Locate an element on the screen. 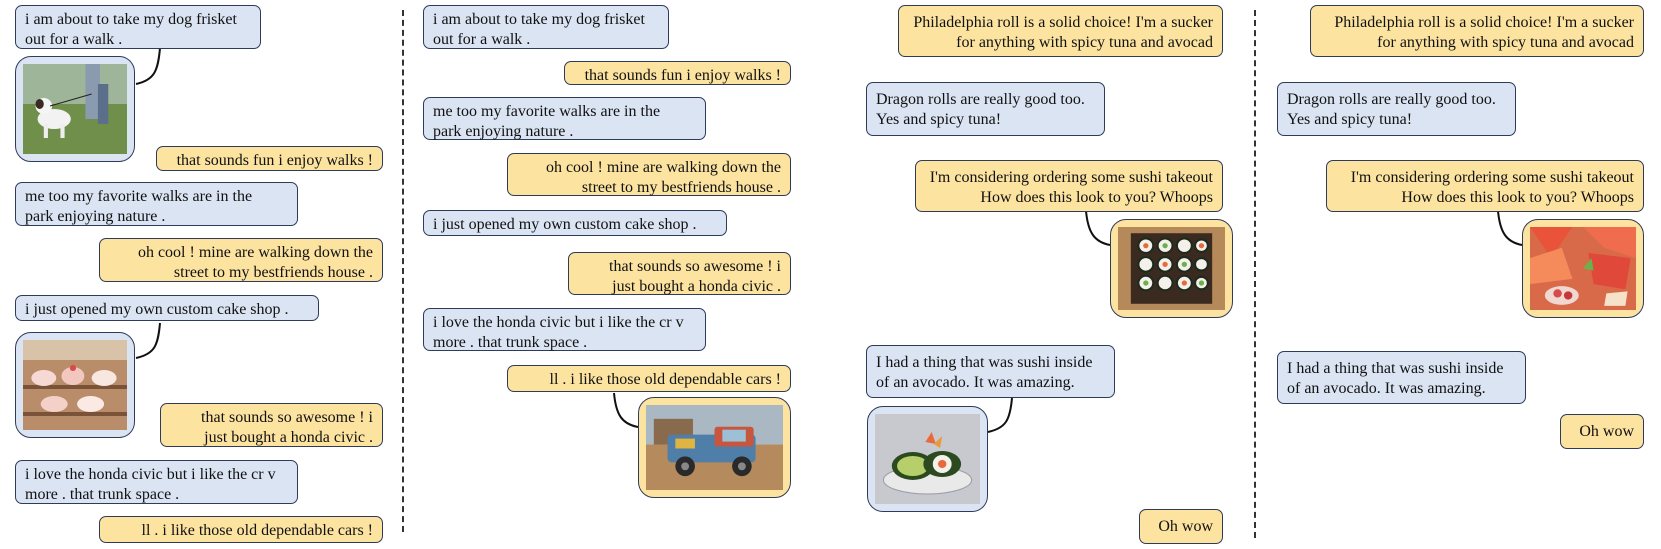 Image resolution: width=1661 pixels, height=549 pixels. p4-msg-5: Oh wow is located at coordinates (1602, 431).